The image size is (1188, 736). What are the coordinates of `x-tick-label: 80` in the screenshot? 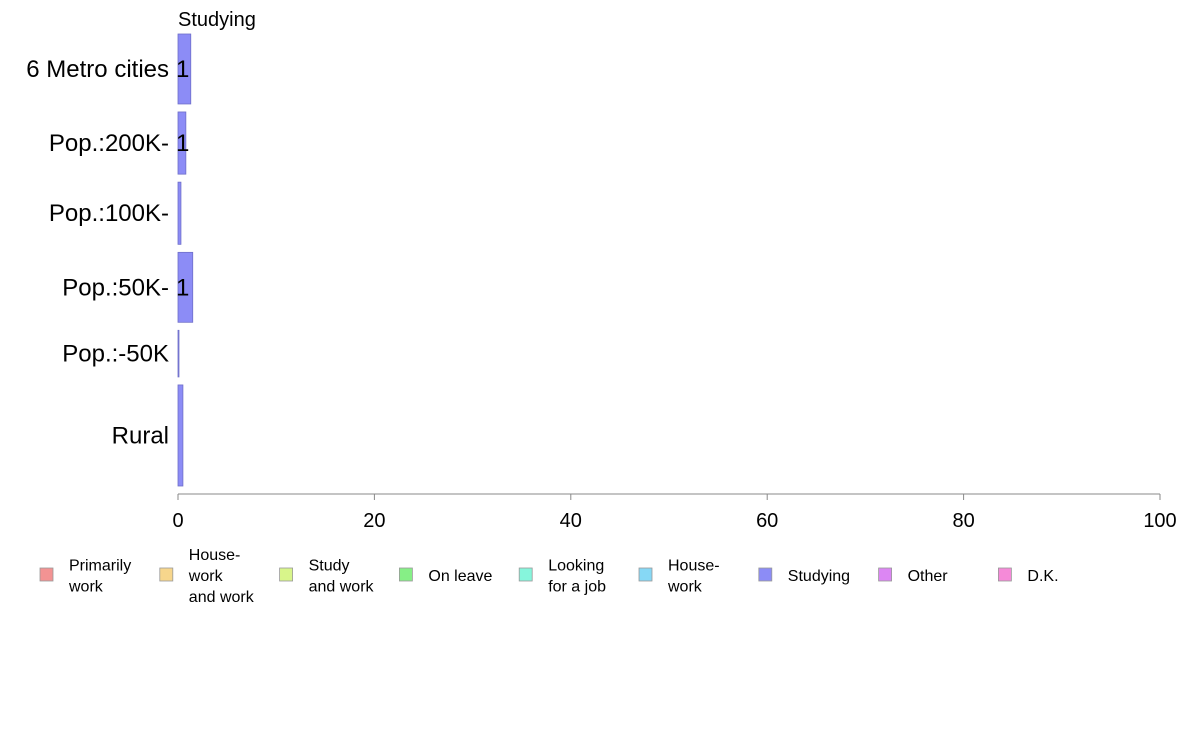 It's located at (963, 521).